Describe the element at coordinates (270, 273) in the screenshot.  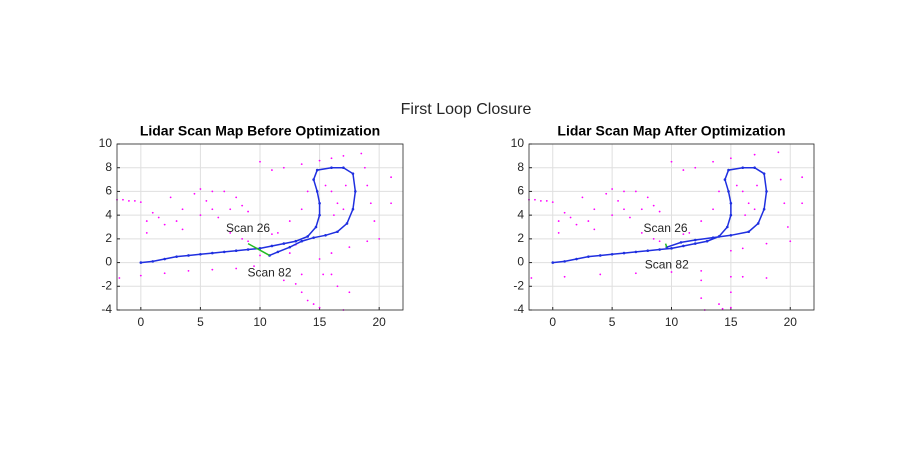
I see `scan-label: Scan 82` at that location.